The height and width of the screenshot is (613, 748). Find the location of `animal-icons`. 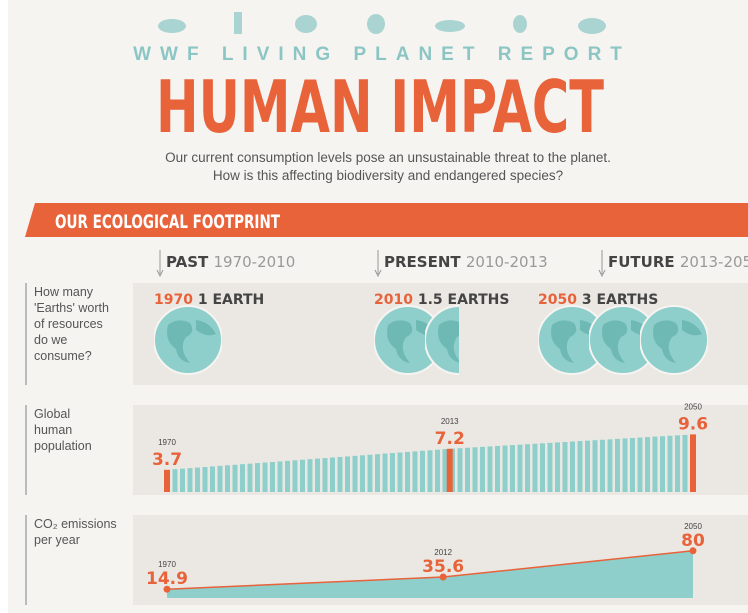

animal-icons is located at coordinates (382, 23).